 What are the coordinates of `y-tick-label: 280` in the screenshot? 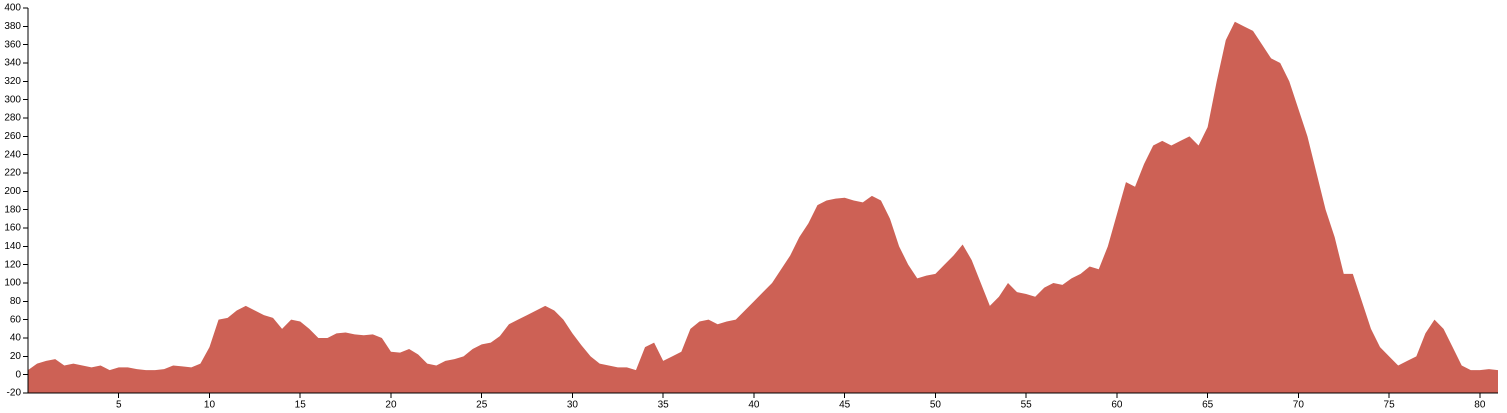 It's located at (12, 118).